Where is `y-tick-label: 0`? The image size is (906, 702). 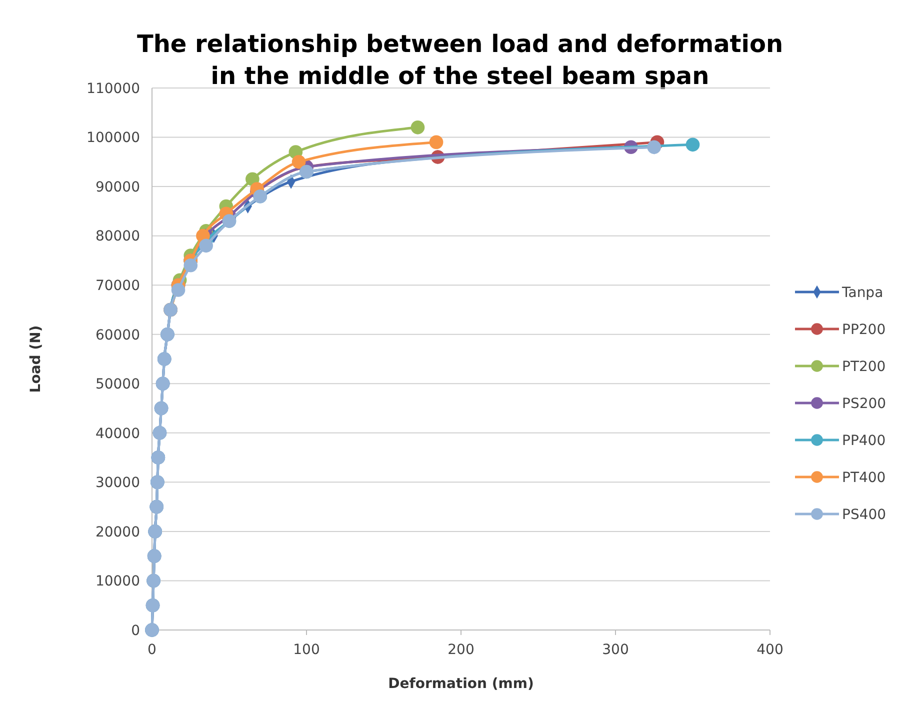
y-tick-label: 0 is located at coordinates (135, 630).